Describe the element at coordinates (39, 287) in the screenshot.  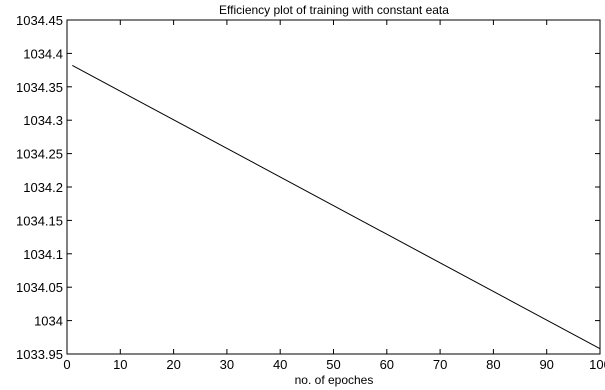
I see `y-tick-label: 1034.05` at that location.